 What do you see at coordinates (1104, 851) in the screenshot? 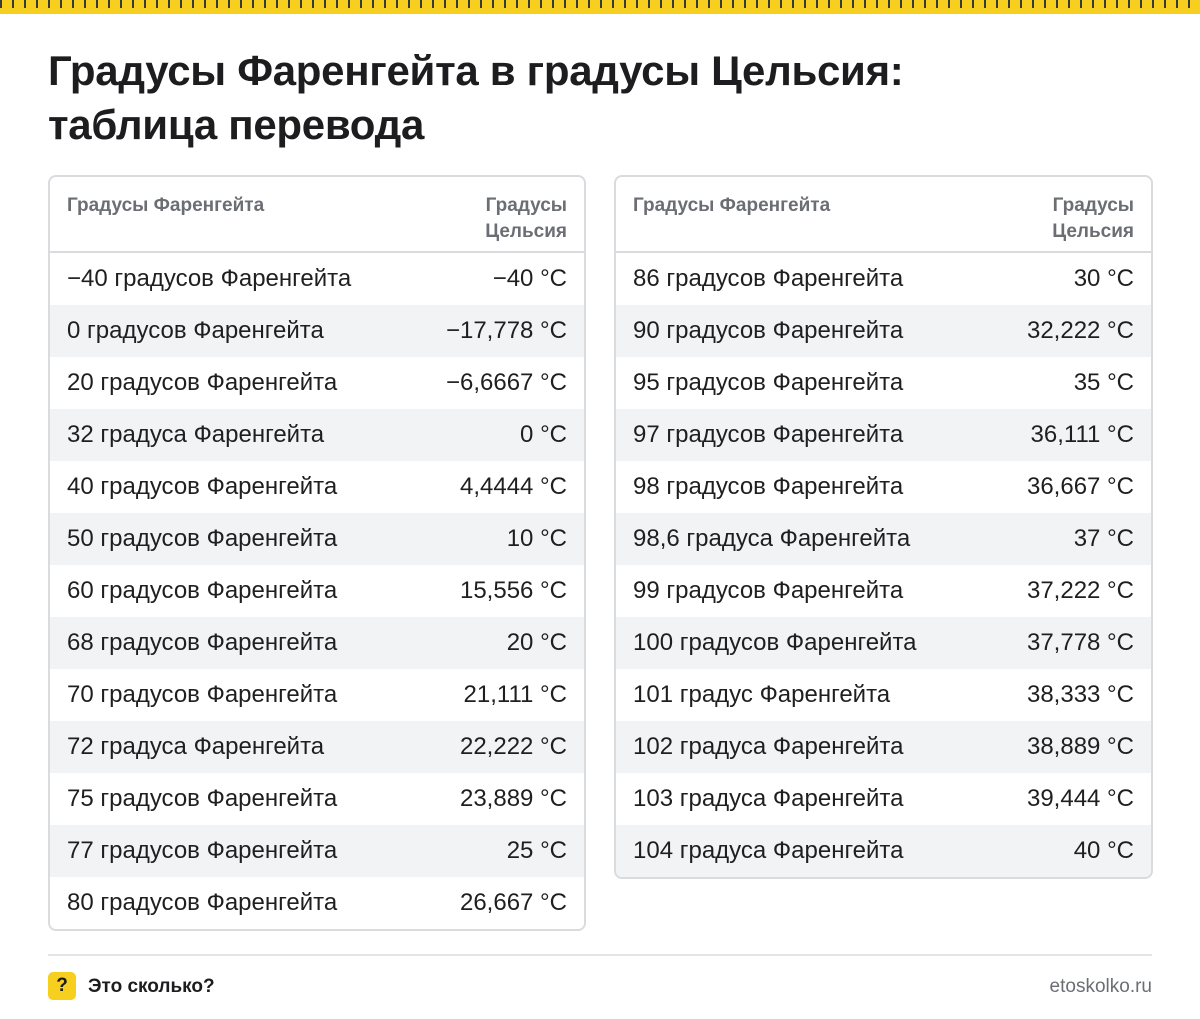
I see `celsius-cell: 40 °C` at bounding box center [1104, 851].